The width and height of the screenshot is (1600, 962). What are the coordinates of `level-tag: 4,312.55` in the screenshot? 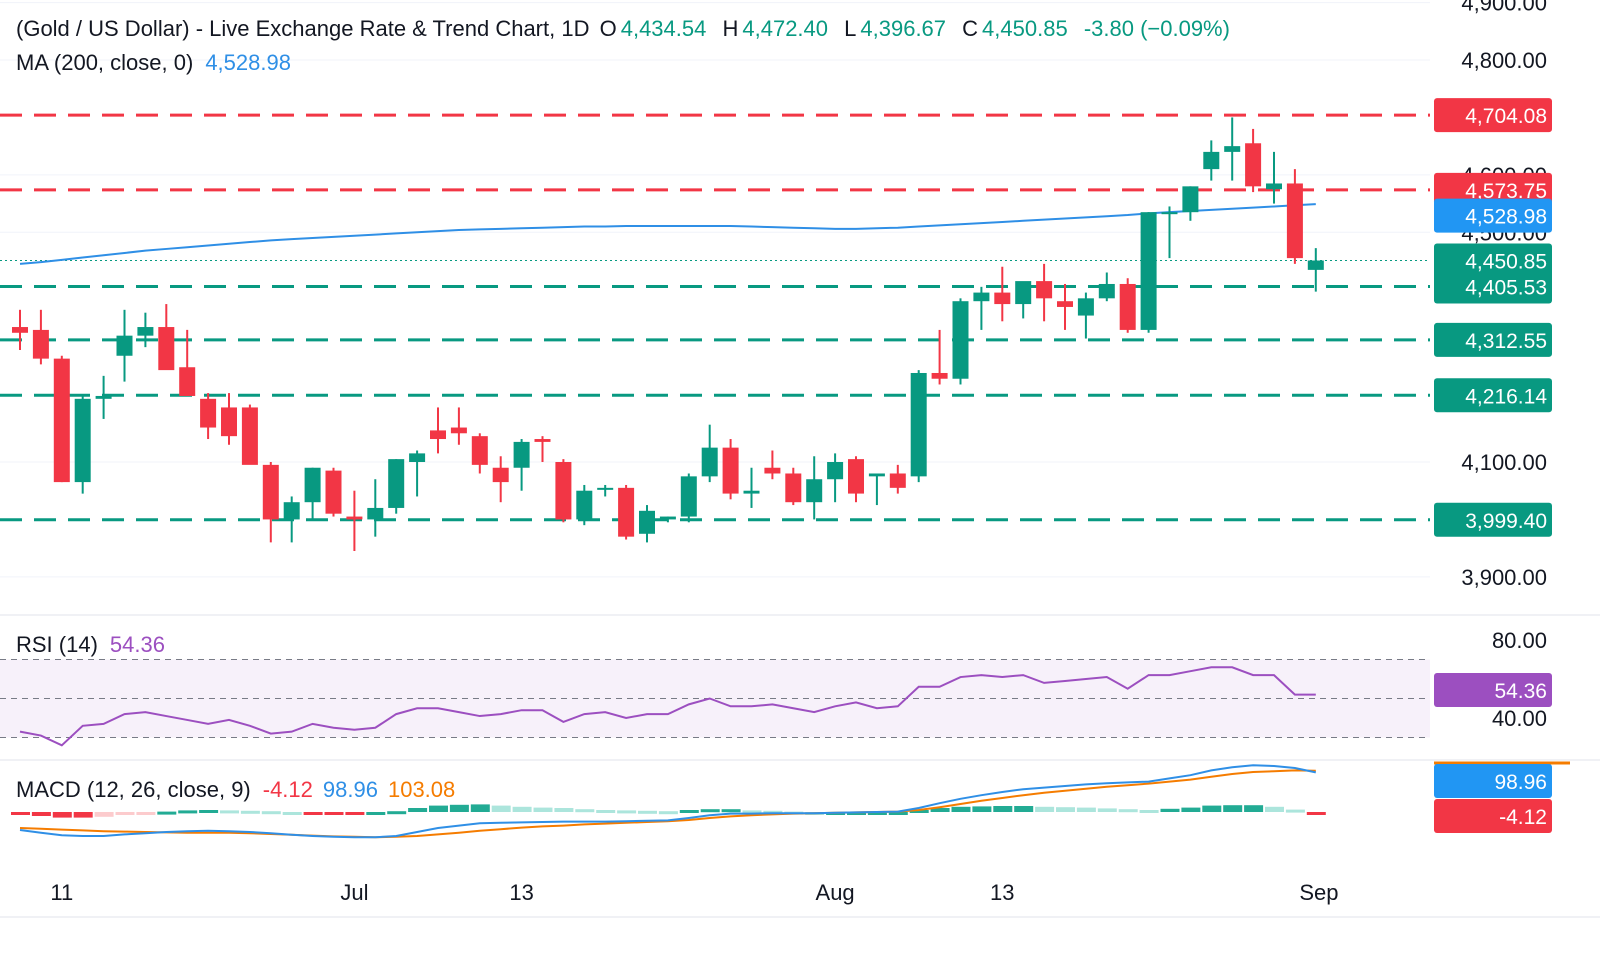 It's located at (1506, 341).